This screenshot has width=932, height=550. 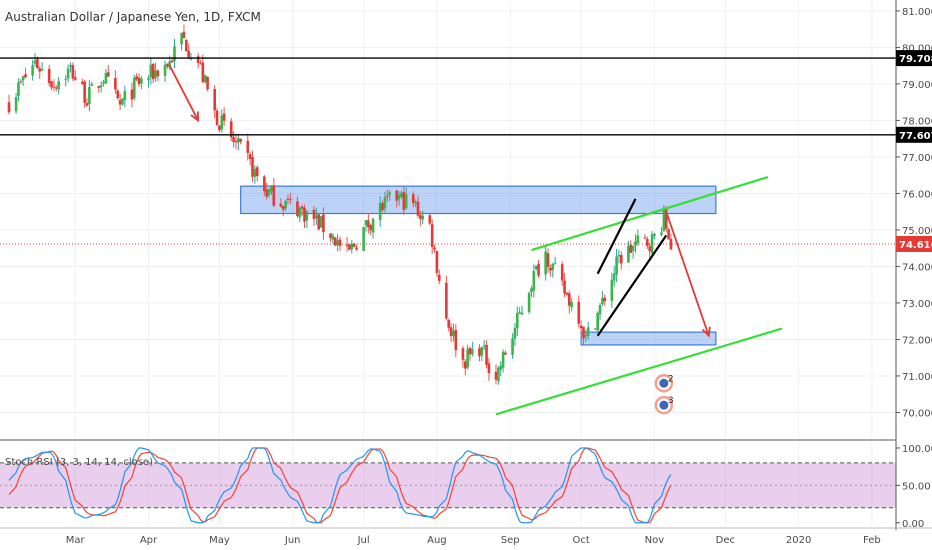 I want to click on flag-icon, so click(x=664, y=405).